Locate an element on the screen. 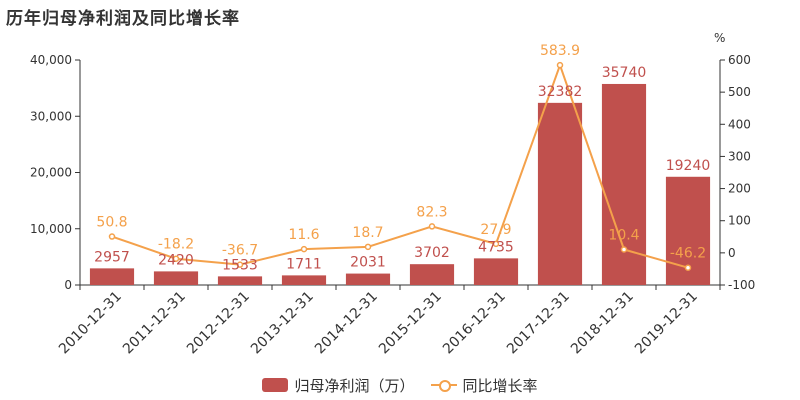 The image size is (800, 400). growth-value-label: 82.3 is located at coordinates (431, 212).